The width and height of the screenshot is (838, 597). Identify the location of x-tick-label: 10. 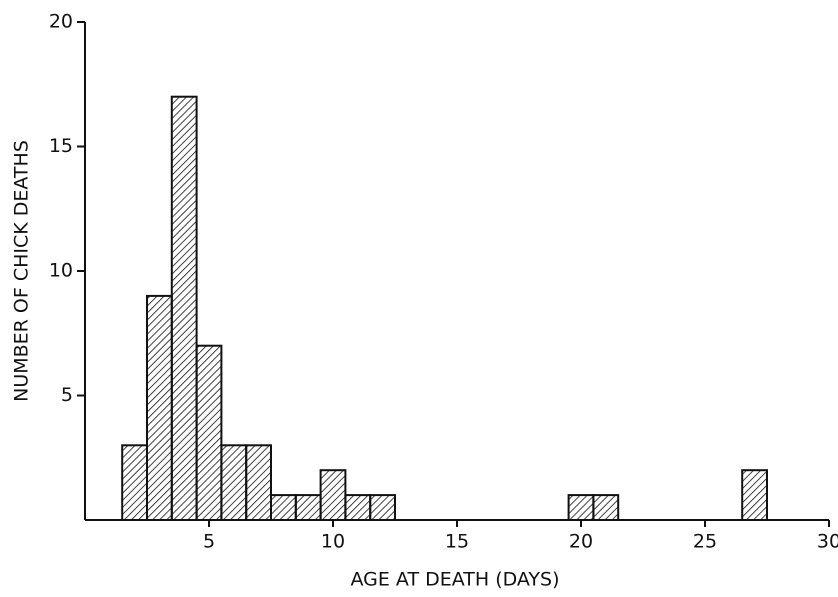
(333, 542).